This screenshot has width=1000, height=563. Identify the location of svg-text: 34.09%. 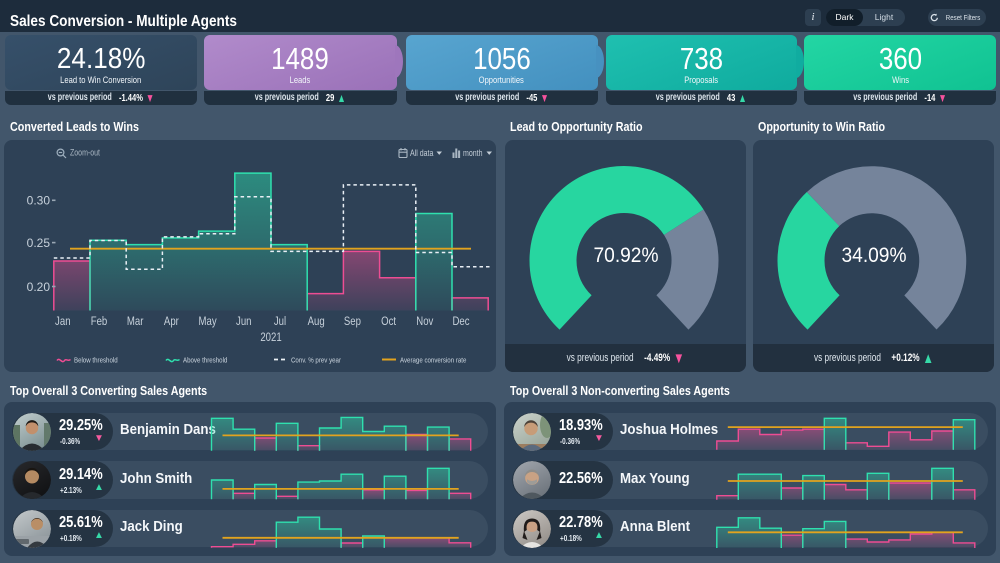
(874, 255).